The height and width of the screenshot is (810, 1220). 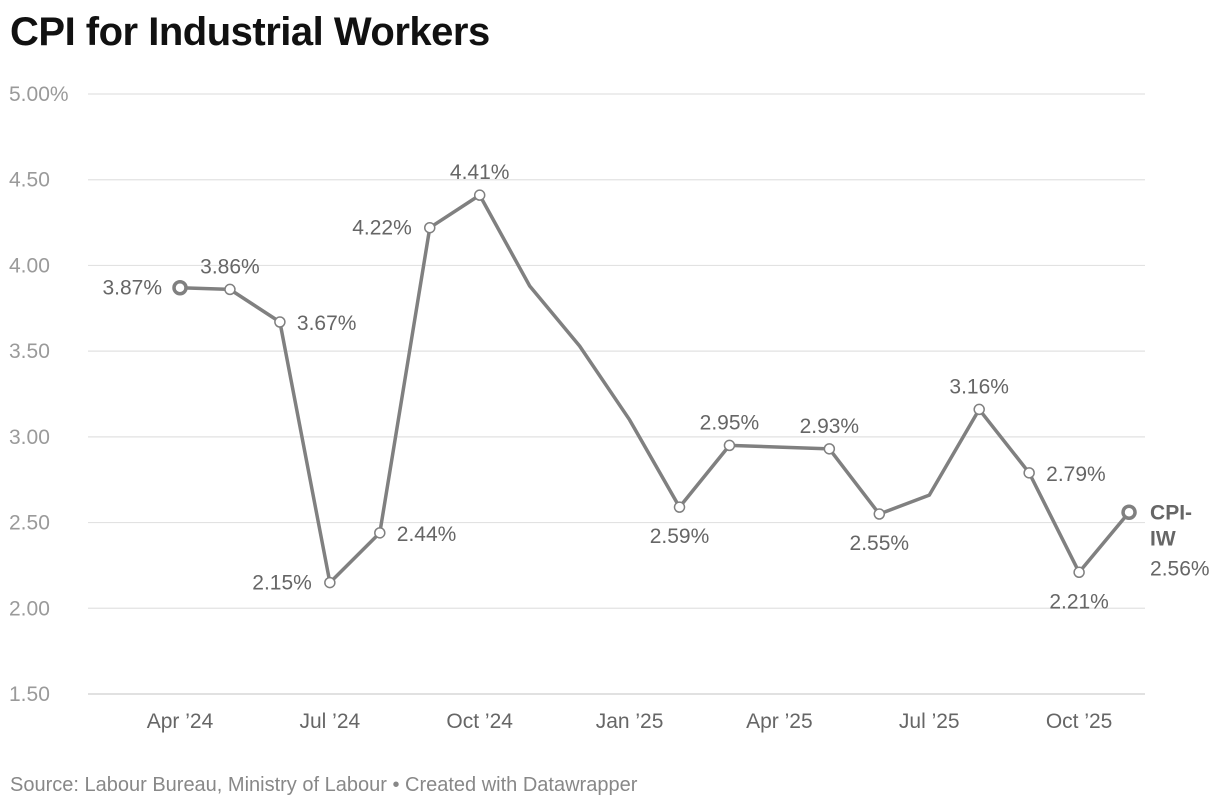 I want to click on x-tick-label: Jul ’24, so click(x=329, y=721).